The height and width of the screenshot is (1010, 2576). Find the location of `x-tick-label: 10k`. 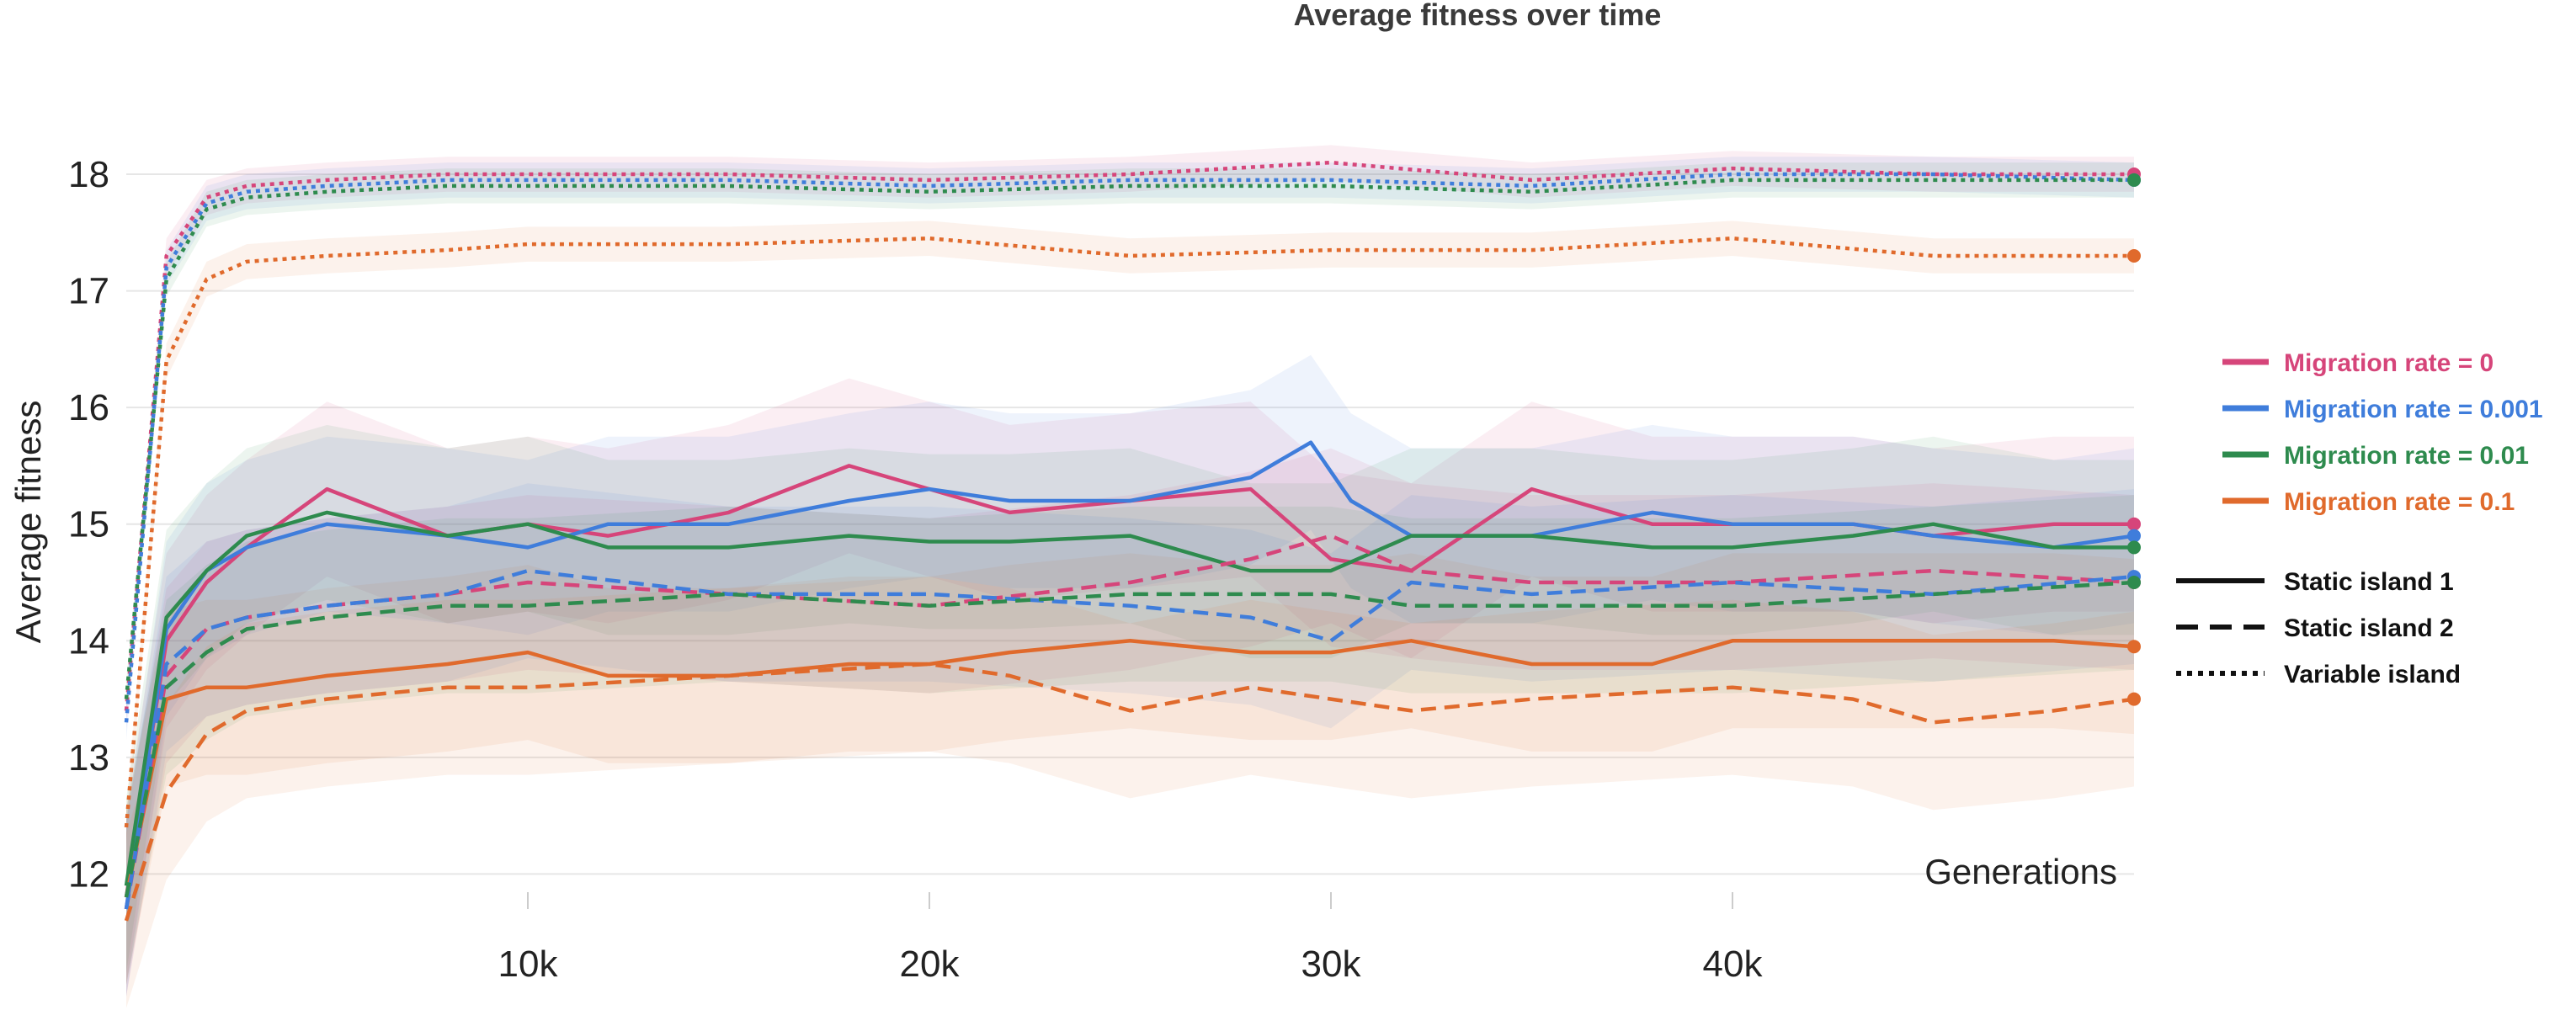

x-tick-label: 10k is located at coordinates (529, 964).